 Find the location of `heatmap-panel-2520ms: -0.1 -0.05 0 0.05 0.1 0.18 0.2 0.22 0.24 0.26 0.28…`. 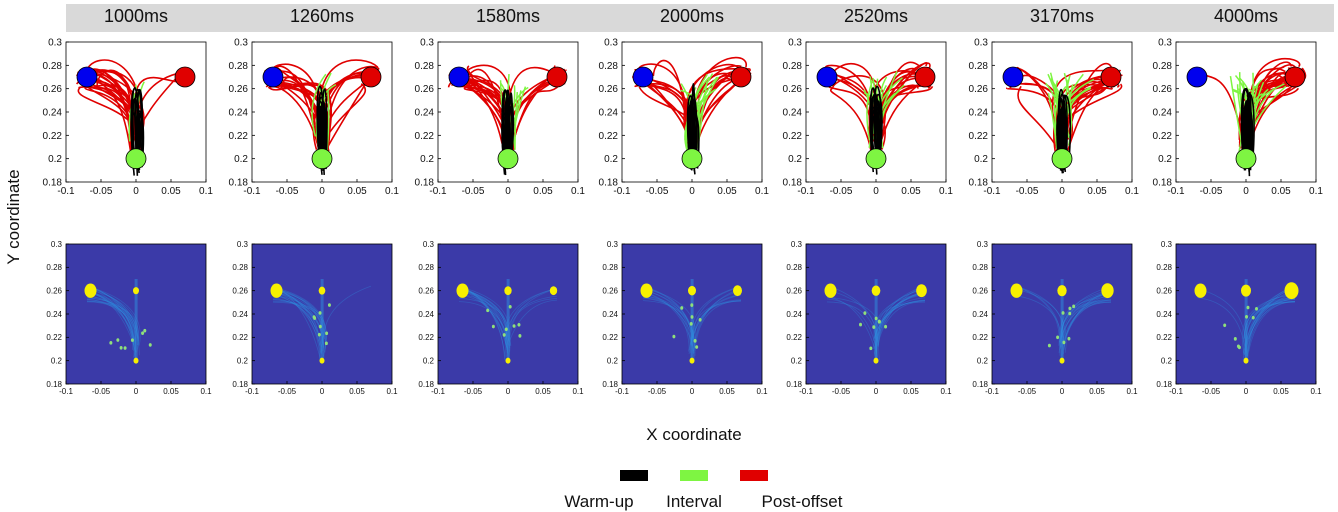

heatmap-panel-2520ms: -0.1 -0.05 0 0.05 0.1 0.18 0.2 0.22 0.24 0.26 0.28… is located at coordinates (869, 318).